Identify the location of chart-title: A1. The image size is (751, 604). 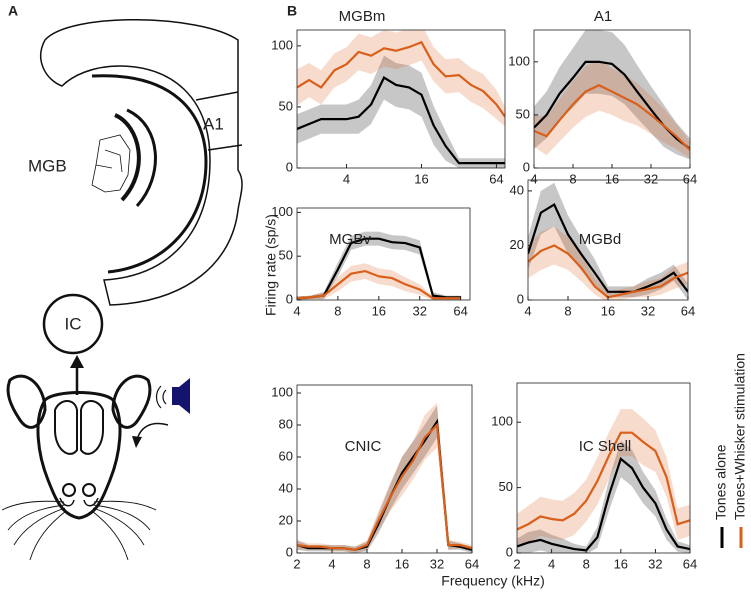
(603, 16).